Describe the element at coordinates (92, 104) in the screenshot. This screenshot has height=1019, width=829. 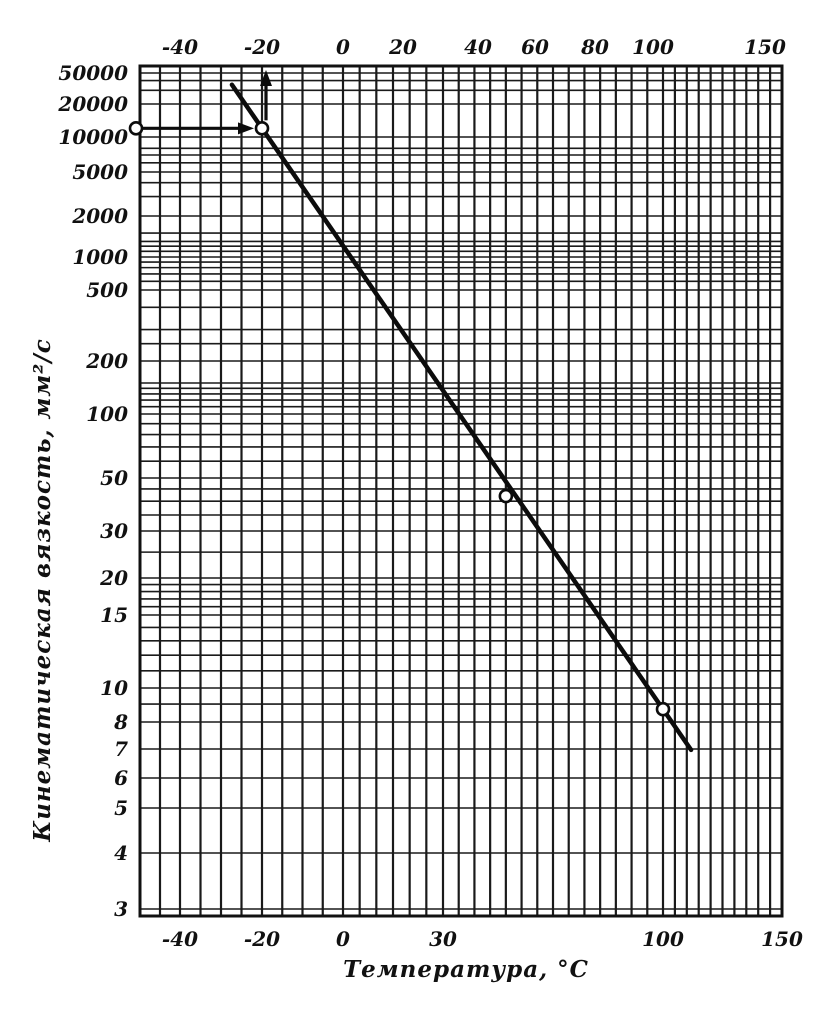
I see `y-tick-label: 20000` at that location.